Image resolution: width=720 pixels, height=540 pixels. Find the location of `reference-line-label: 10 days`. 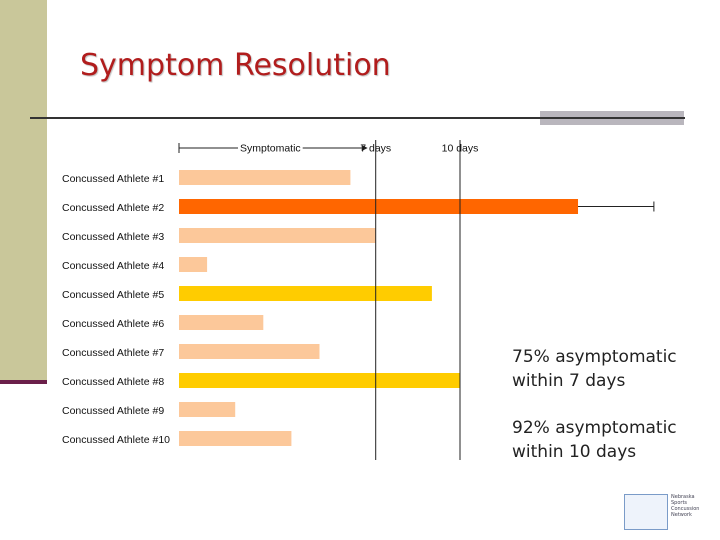

reference-line-label: 10 days is located at coordinates (460, 149).